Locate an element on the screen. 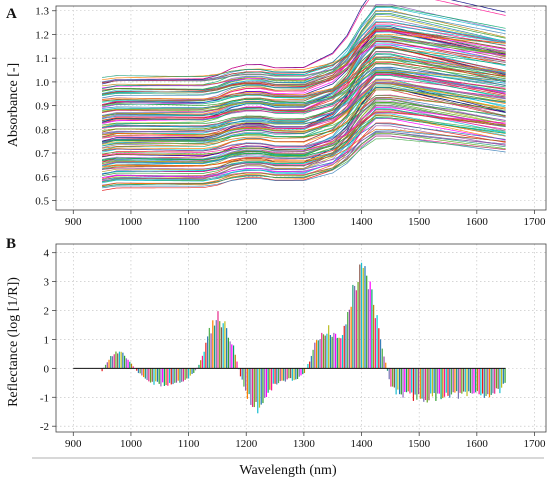 The width and height of the screenshot is (550, 483). x-tick-label: 1000 is located at coordinates (131, 222).